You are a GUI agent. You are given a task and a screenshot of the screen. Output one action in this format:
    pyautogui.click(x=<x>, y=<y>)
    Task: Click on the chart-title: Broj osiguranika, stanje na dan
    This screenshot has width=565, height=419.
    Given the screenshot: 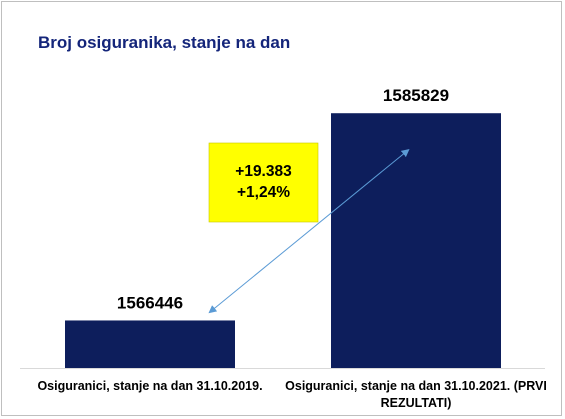 What is the action you would take?
    pyautogui.click(x=164, y=42)
    